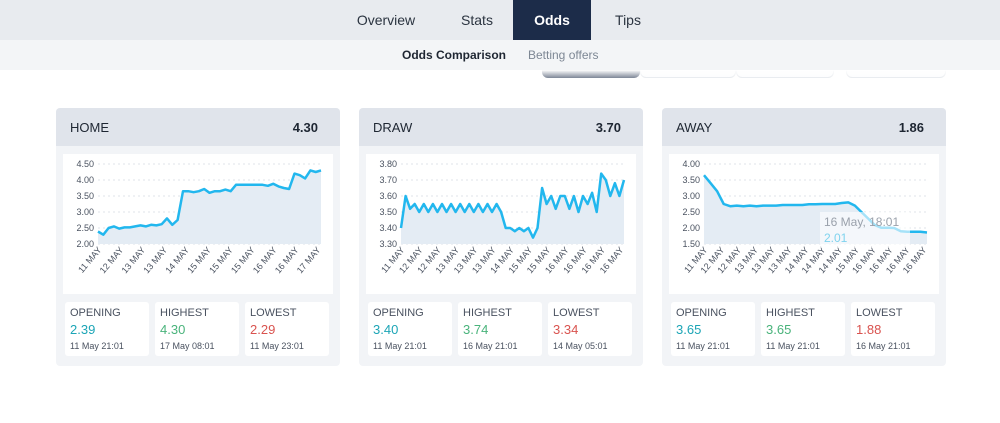 This screenshot has width=1000, height=423. I want to click on card-title: AWAY, so click(694, 127).